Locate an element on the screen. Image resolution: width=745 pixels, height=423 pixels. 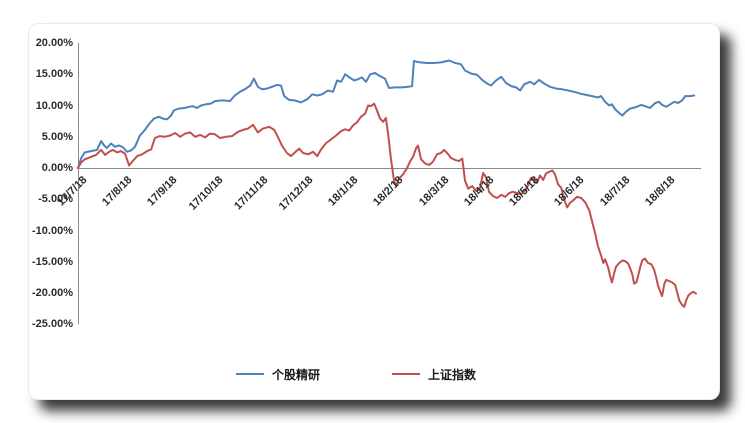
legend-line-swatch-blue is located at coordinates (249, 374).